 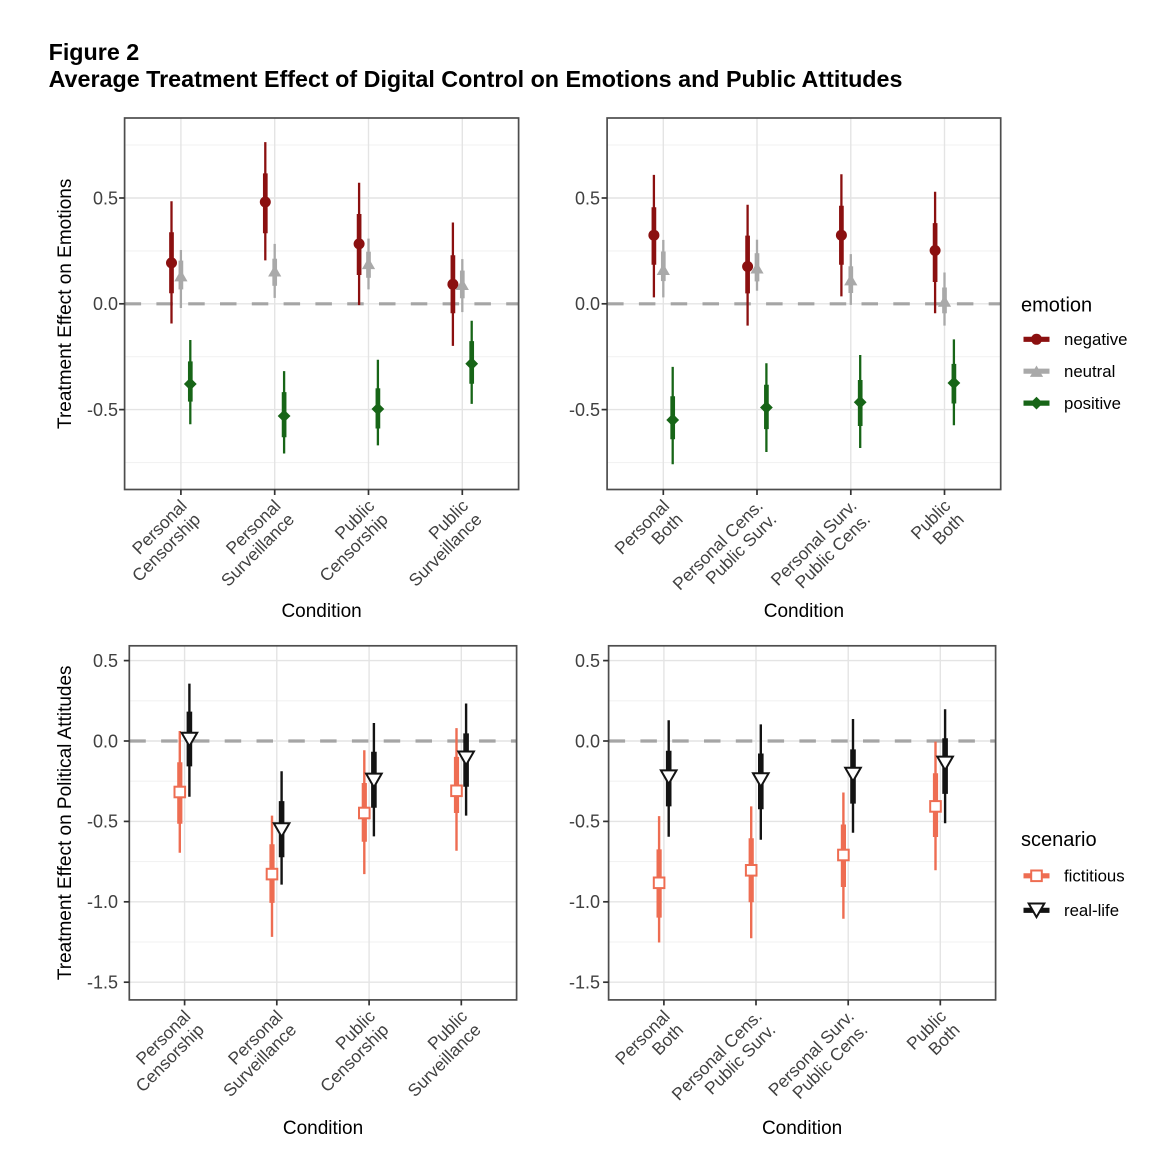 I want to click on svg-text: Figure 2, so click(x=94, y=52).